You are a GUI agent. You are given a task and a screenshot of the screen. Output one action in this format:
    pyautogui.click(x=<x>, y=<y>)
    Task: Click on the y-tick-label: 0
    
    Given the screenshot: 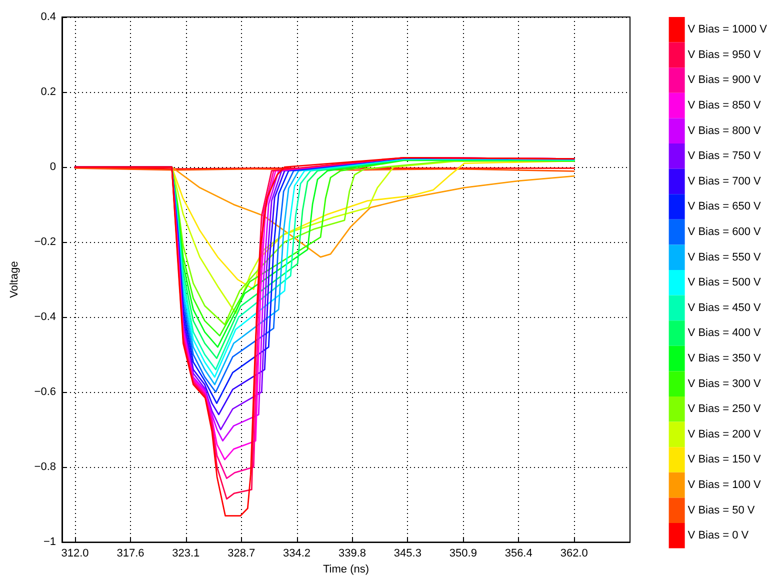 What is the action you would take?
    pyautogui.click(x=53, y=167)
    